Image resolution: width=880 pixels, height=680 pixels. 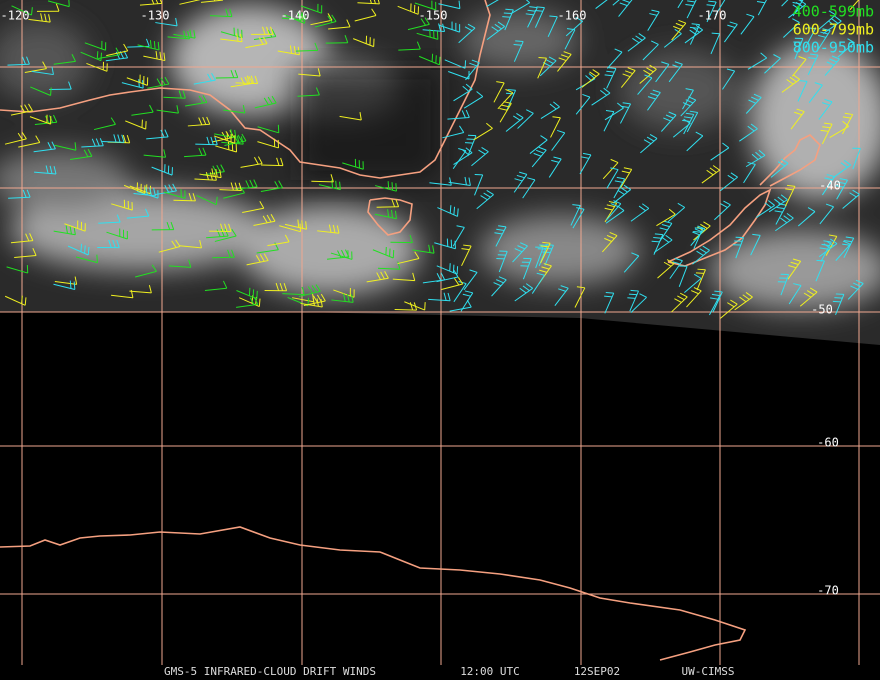 I want to click on footer-text: UW-CIMSS, so click(x=708, y=671).